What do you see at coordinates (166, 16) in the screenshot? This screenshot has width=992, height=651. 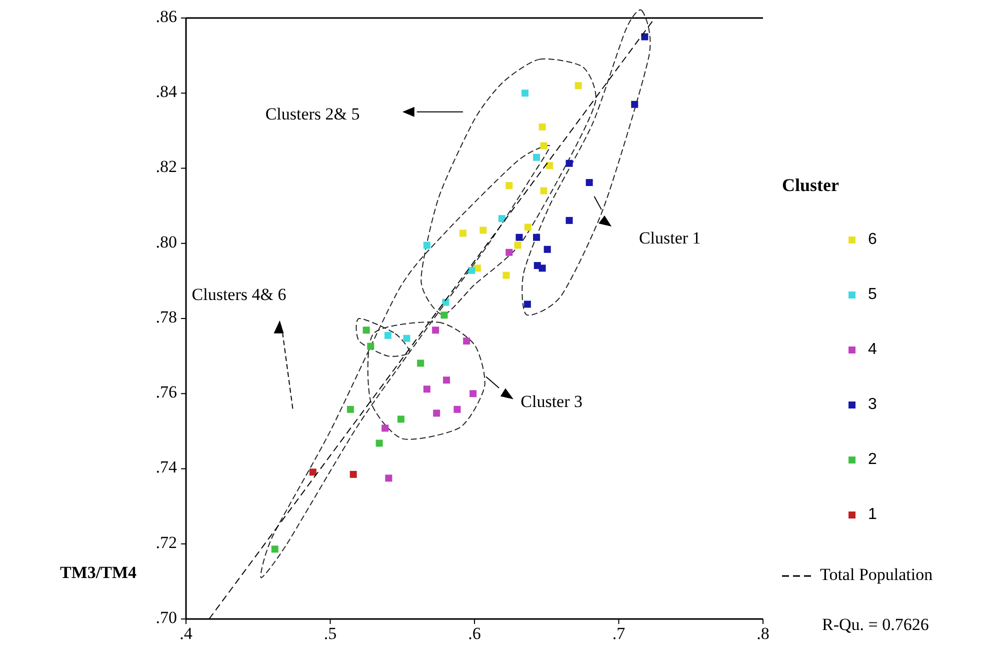 I see `y-tick-label: .86` at bounding box center [166, 16].